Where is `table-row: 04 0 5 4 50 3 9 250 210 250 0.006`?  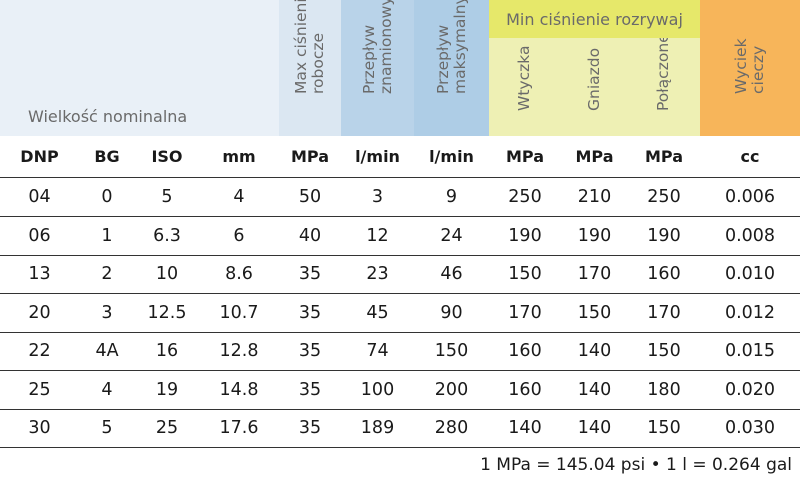
table-row: 04 0 5 4 50 3 9 250 210 250 0.006 is located at coordinates (400, 197).